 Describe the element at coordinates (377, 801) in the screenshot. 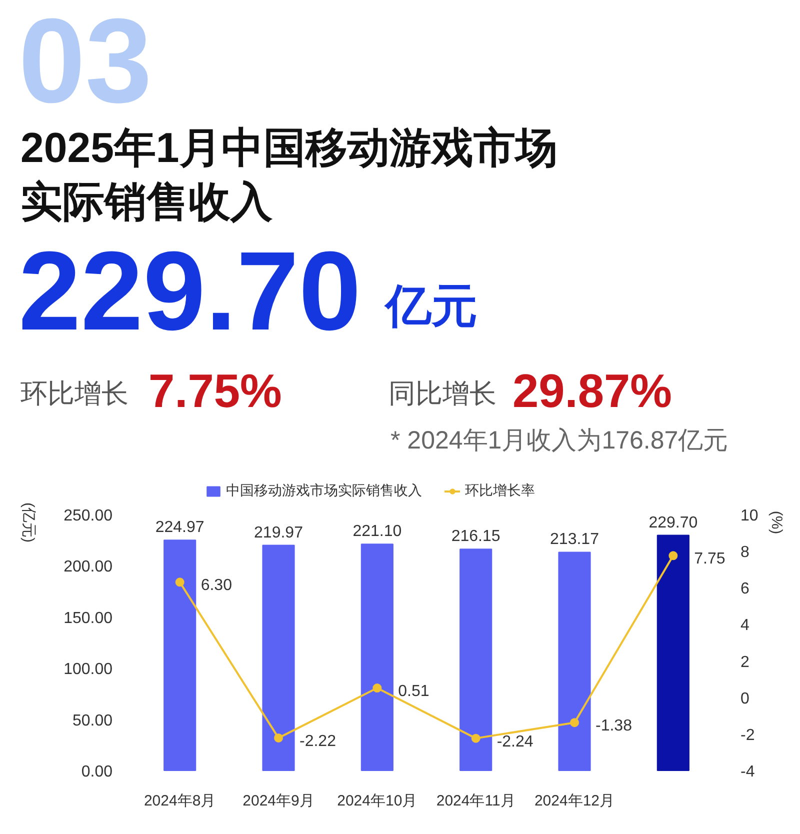

I see `x-tick-label: 2024年10月` at that location.